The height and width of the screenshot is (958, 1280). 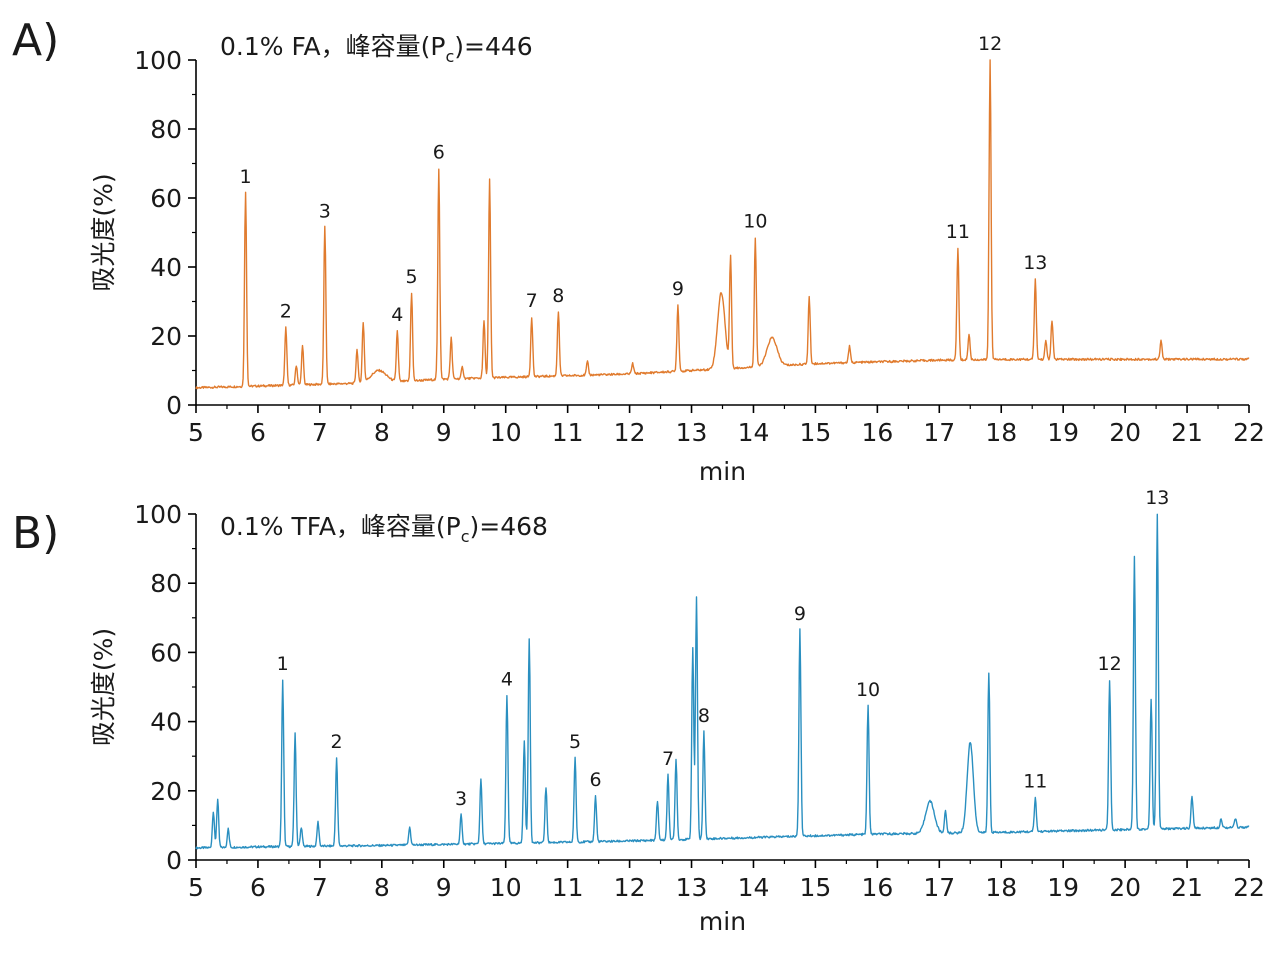 I want to click on panel-label: A), so click(x=35, y=40).